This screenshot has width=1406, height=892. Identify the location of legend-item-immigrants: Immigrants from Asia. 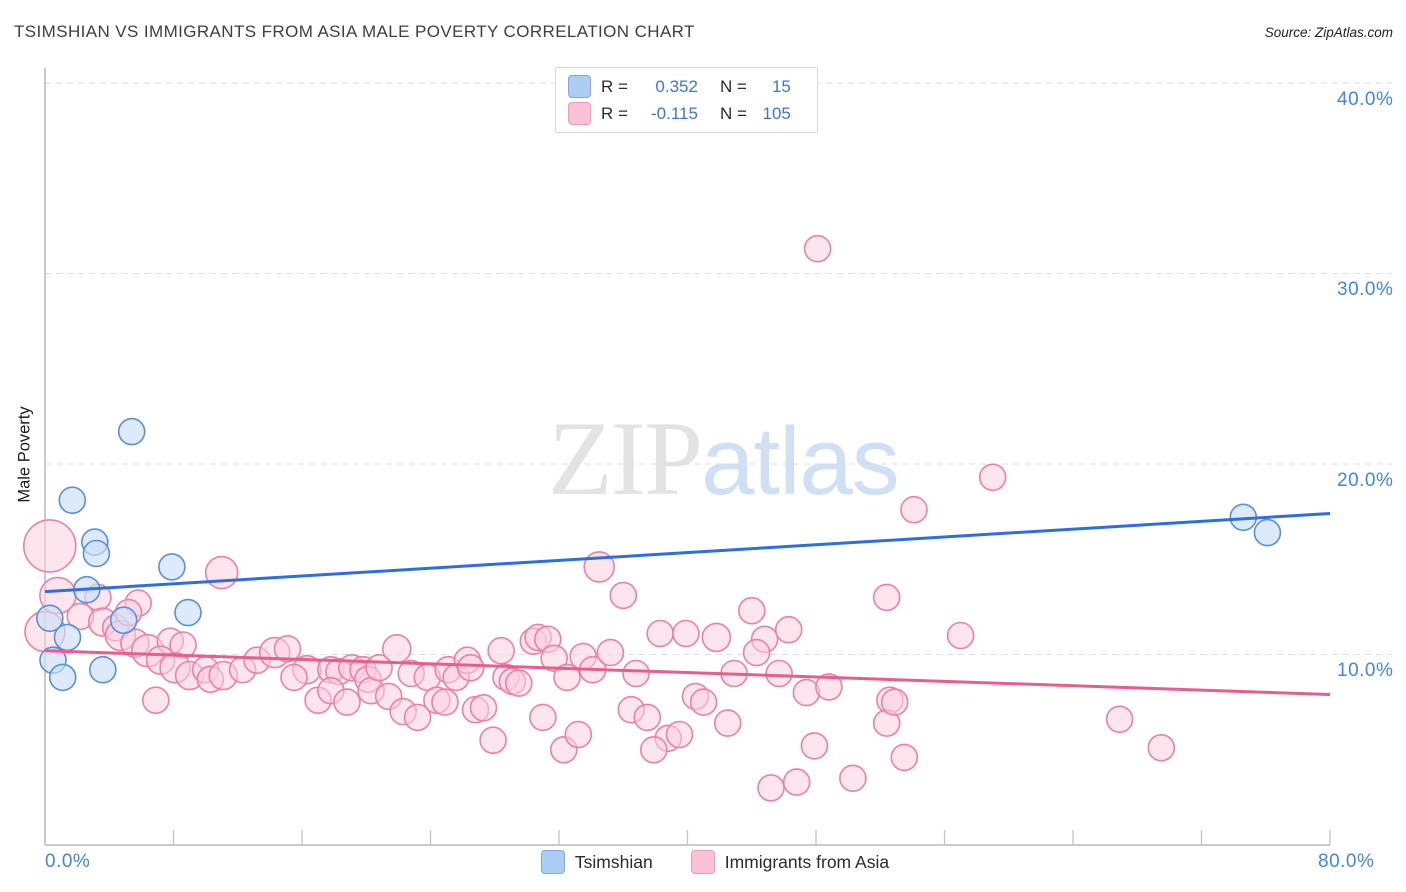
(790, 862).